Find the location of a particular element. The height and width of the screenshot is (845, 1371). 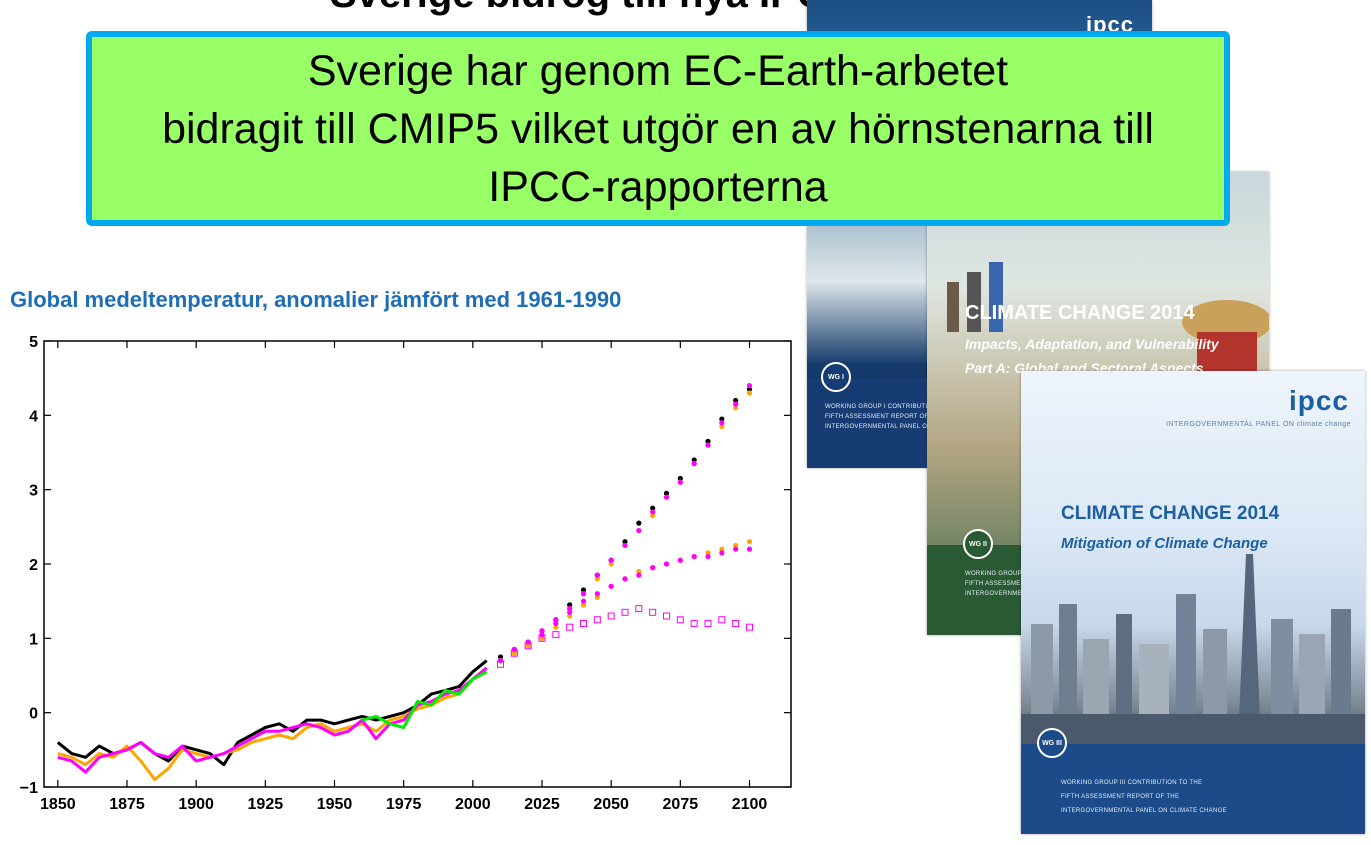

wg3-city-skyline-image is located at coordinates (1193, 649).